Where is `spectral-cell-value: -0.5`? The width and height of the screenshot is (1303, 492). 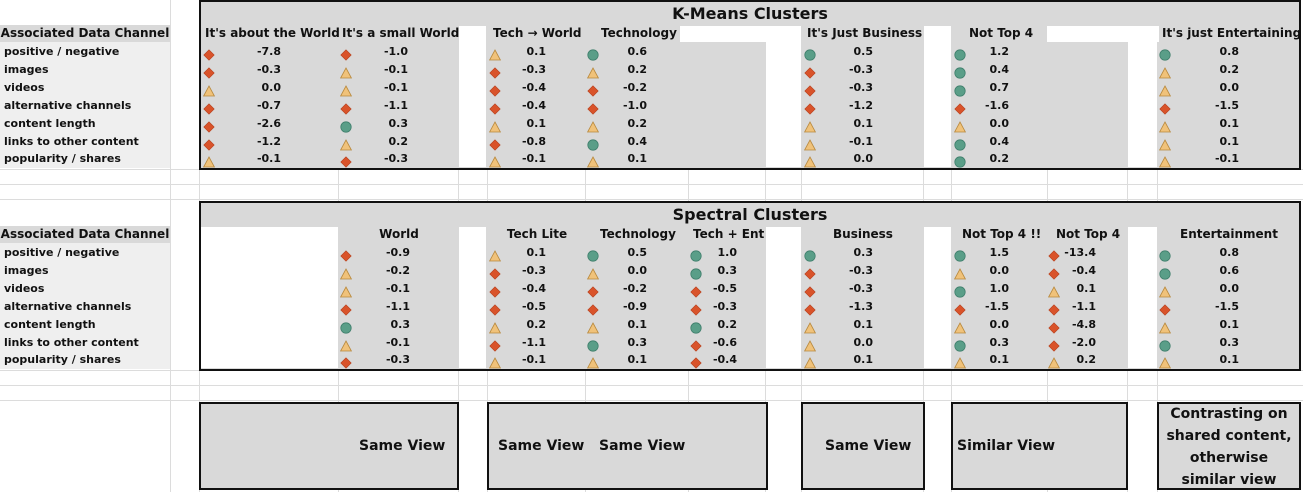 spectral-cell-value: -0.5 is located at coordinates (533, 306).